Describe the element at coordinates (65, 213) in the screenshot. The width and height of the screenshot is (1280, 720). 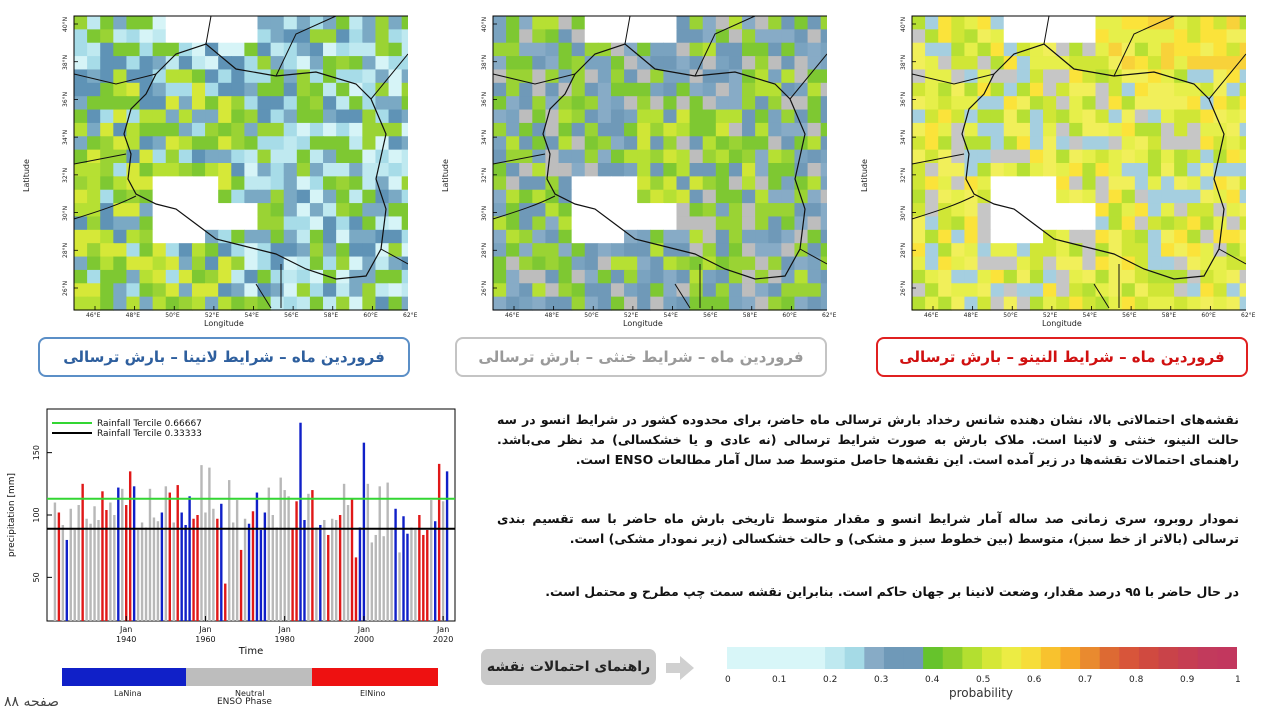
I see `map-ytick-label: 30°N` at that location.